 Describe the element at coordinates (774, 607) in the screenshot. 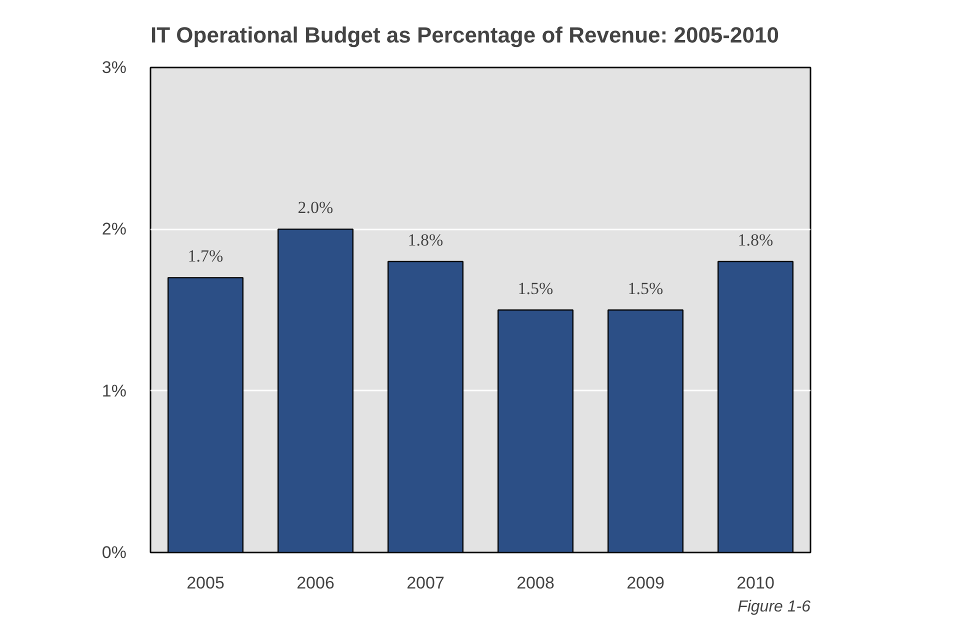

I see `caption: Figure 1-6` at that location.